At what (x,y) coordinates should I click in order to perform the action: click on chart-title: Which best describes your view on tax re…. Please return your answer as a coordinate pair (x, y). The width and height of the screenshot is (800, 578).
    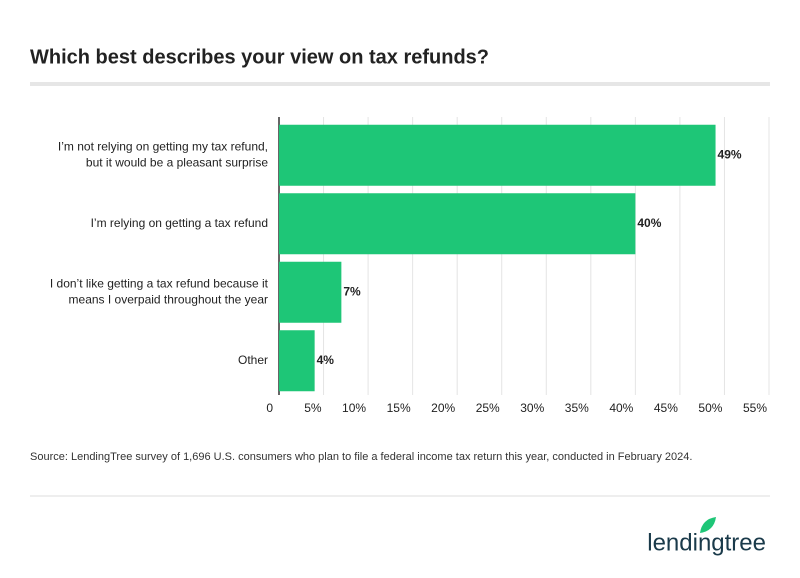
    Looking at the image, I should click on (259, 57).